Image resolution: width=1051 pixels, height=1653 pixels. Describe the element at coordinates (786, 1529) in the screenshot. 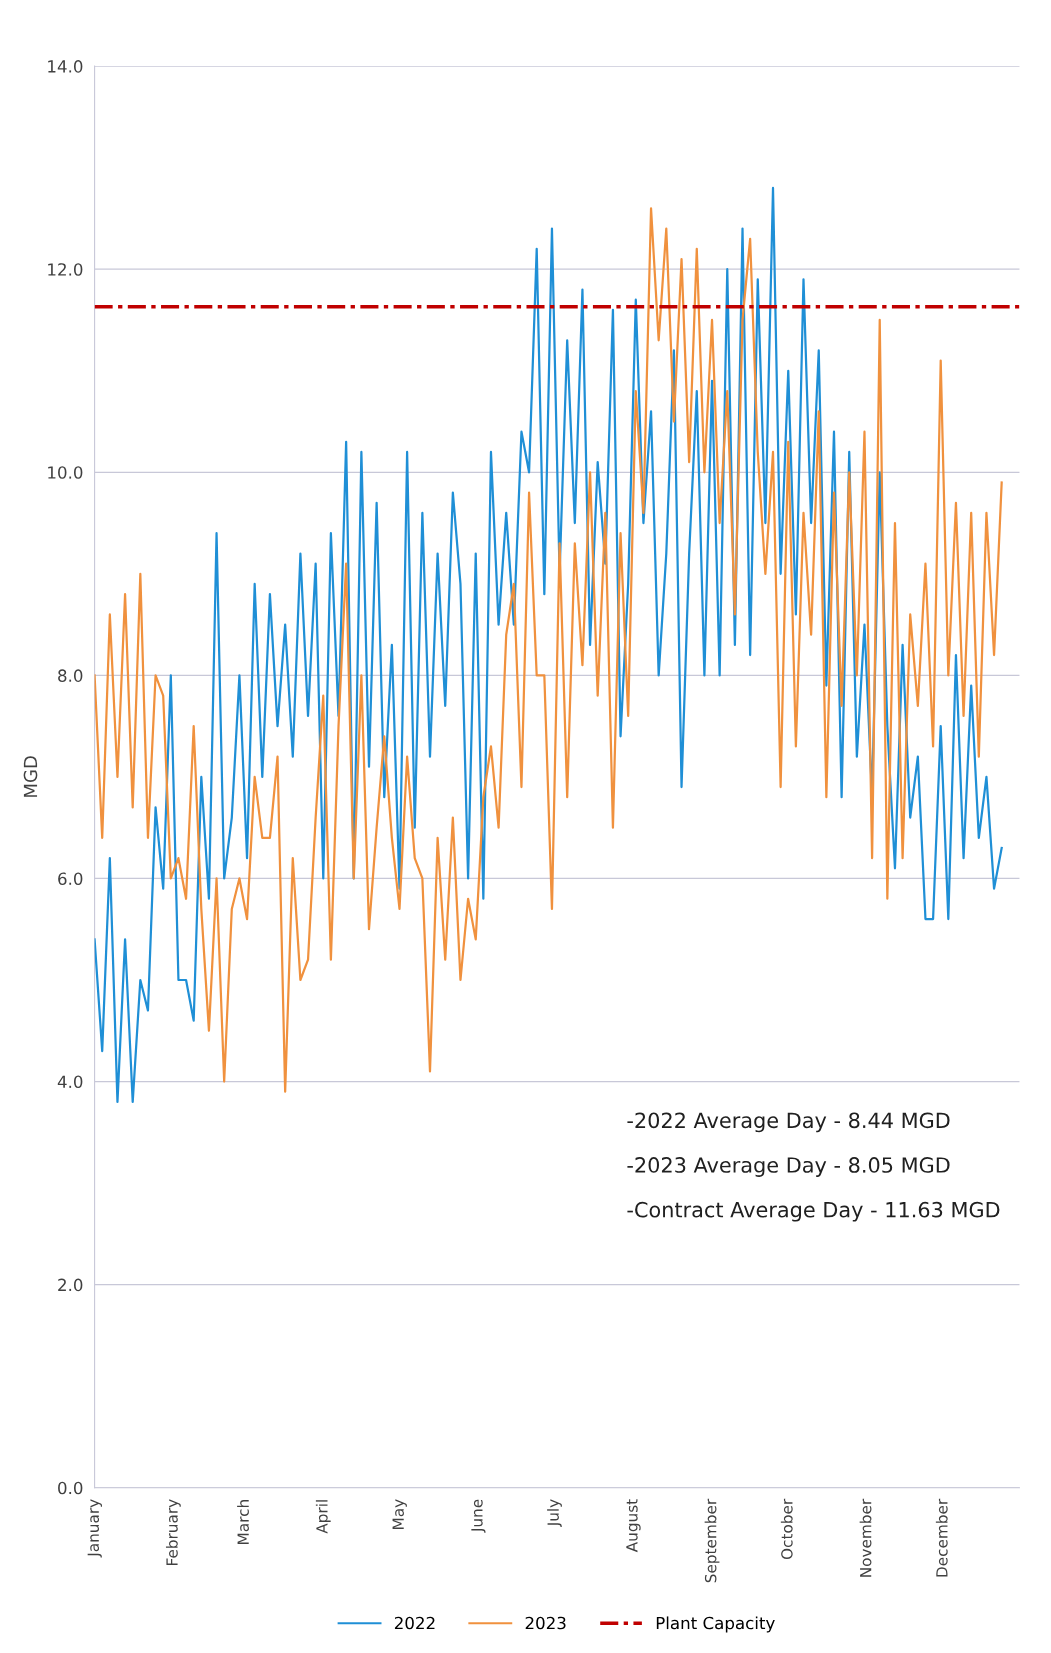

I see `x-tick-label: October` at that location.